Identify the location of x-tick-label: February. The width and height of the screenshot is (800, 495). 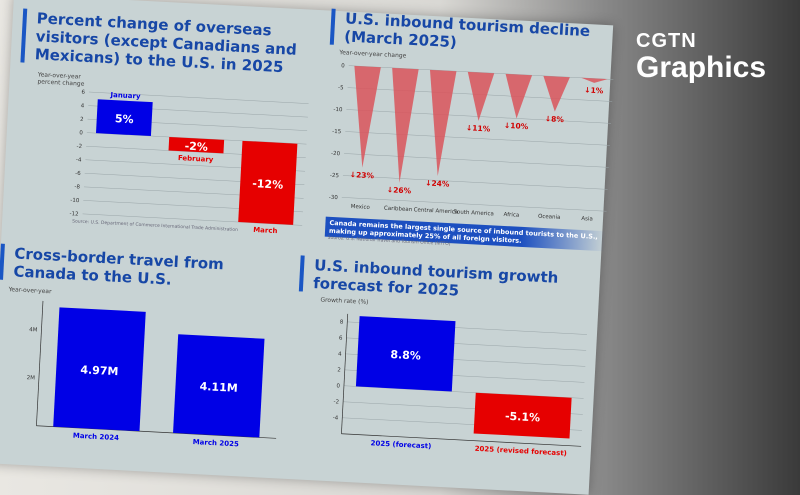
(196, 159).